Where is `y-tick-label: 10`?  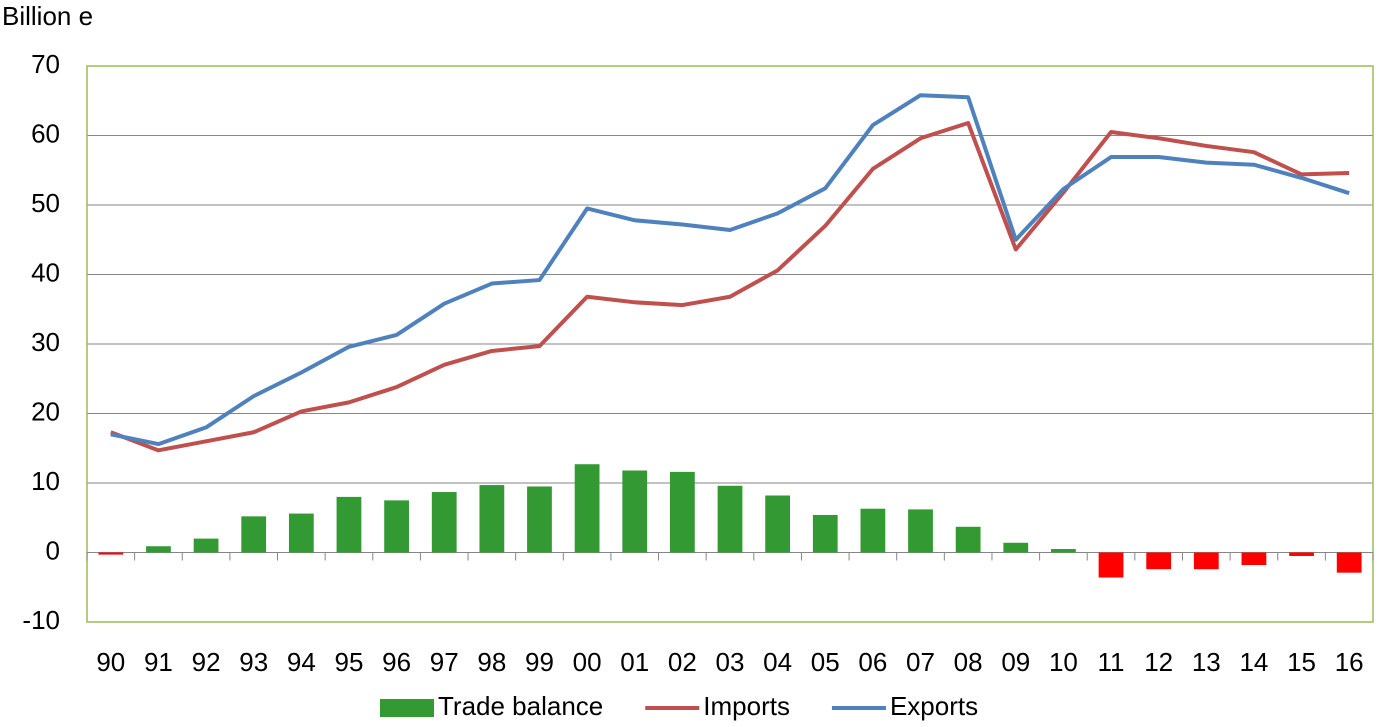
y-tick-label: 10 is located at coordinates (45, 481).